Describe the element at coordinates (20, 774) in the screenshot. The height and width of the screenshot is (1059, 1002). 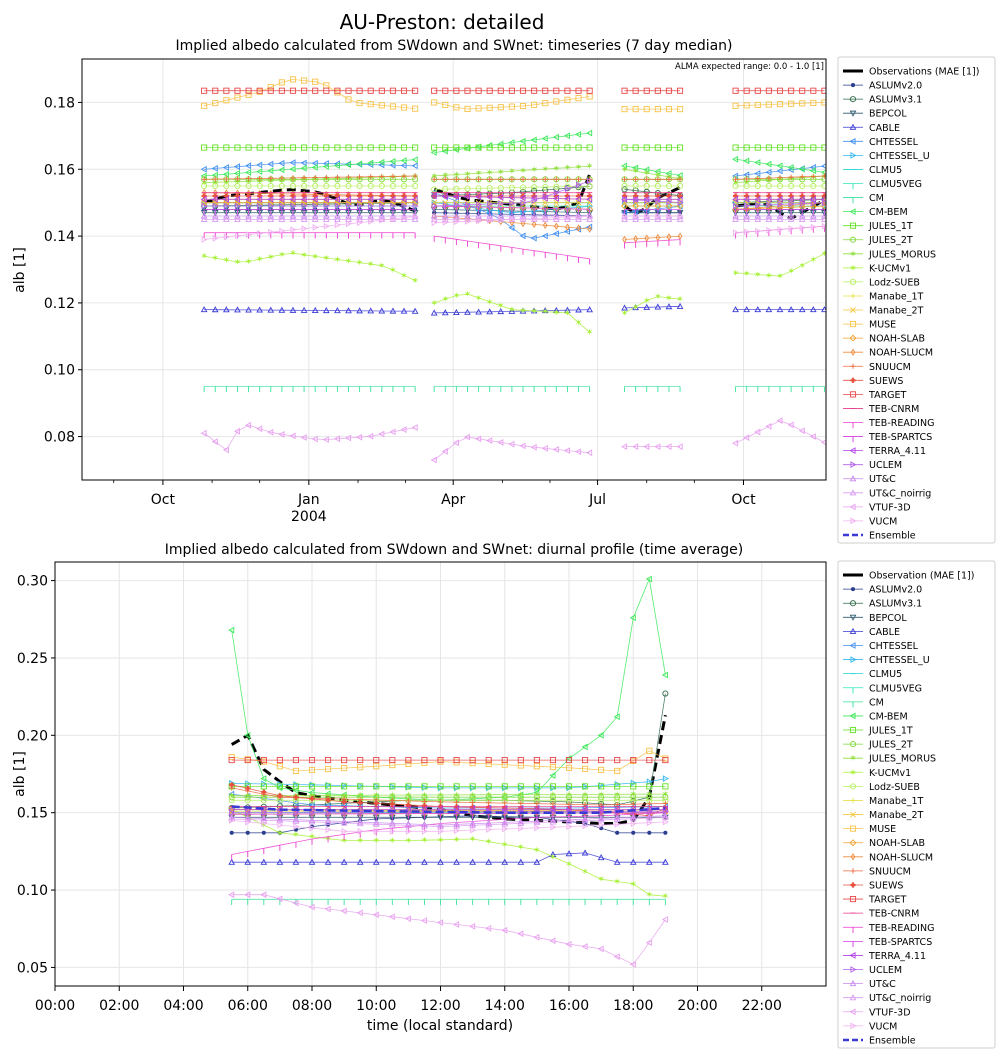
I see `diurnal-ylabel: alb [1]` at that location.